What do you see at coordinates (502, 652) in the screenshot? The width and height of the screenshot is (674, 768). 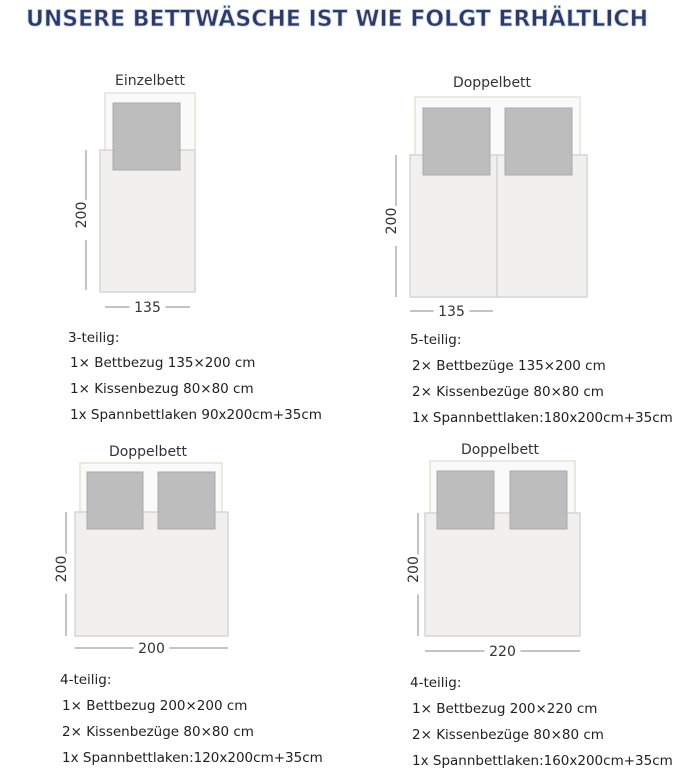 I see `width-label: 220` at bounding box center [502, 652].